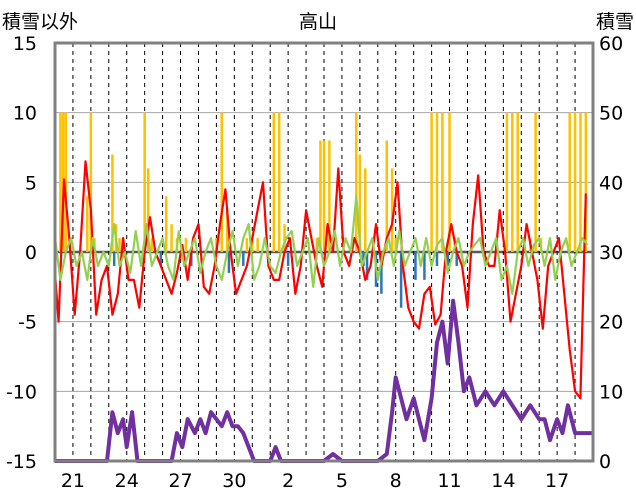 The width and height of the screenshot is (636, 501). What do you see at coordinates (73, 481) in the screenshot?
I see `x-tick-label: 21` at bounding box center [73, 481].